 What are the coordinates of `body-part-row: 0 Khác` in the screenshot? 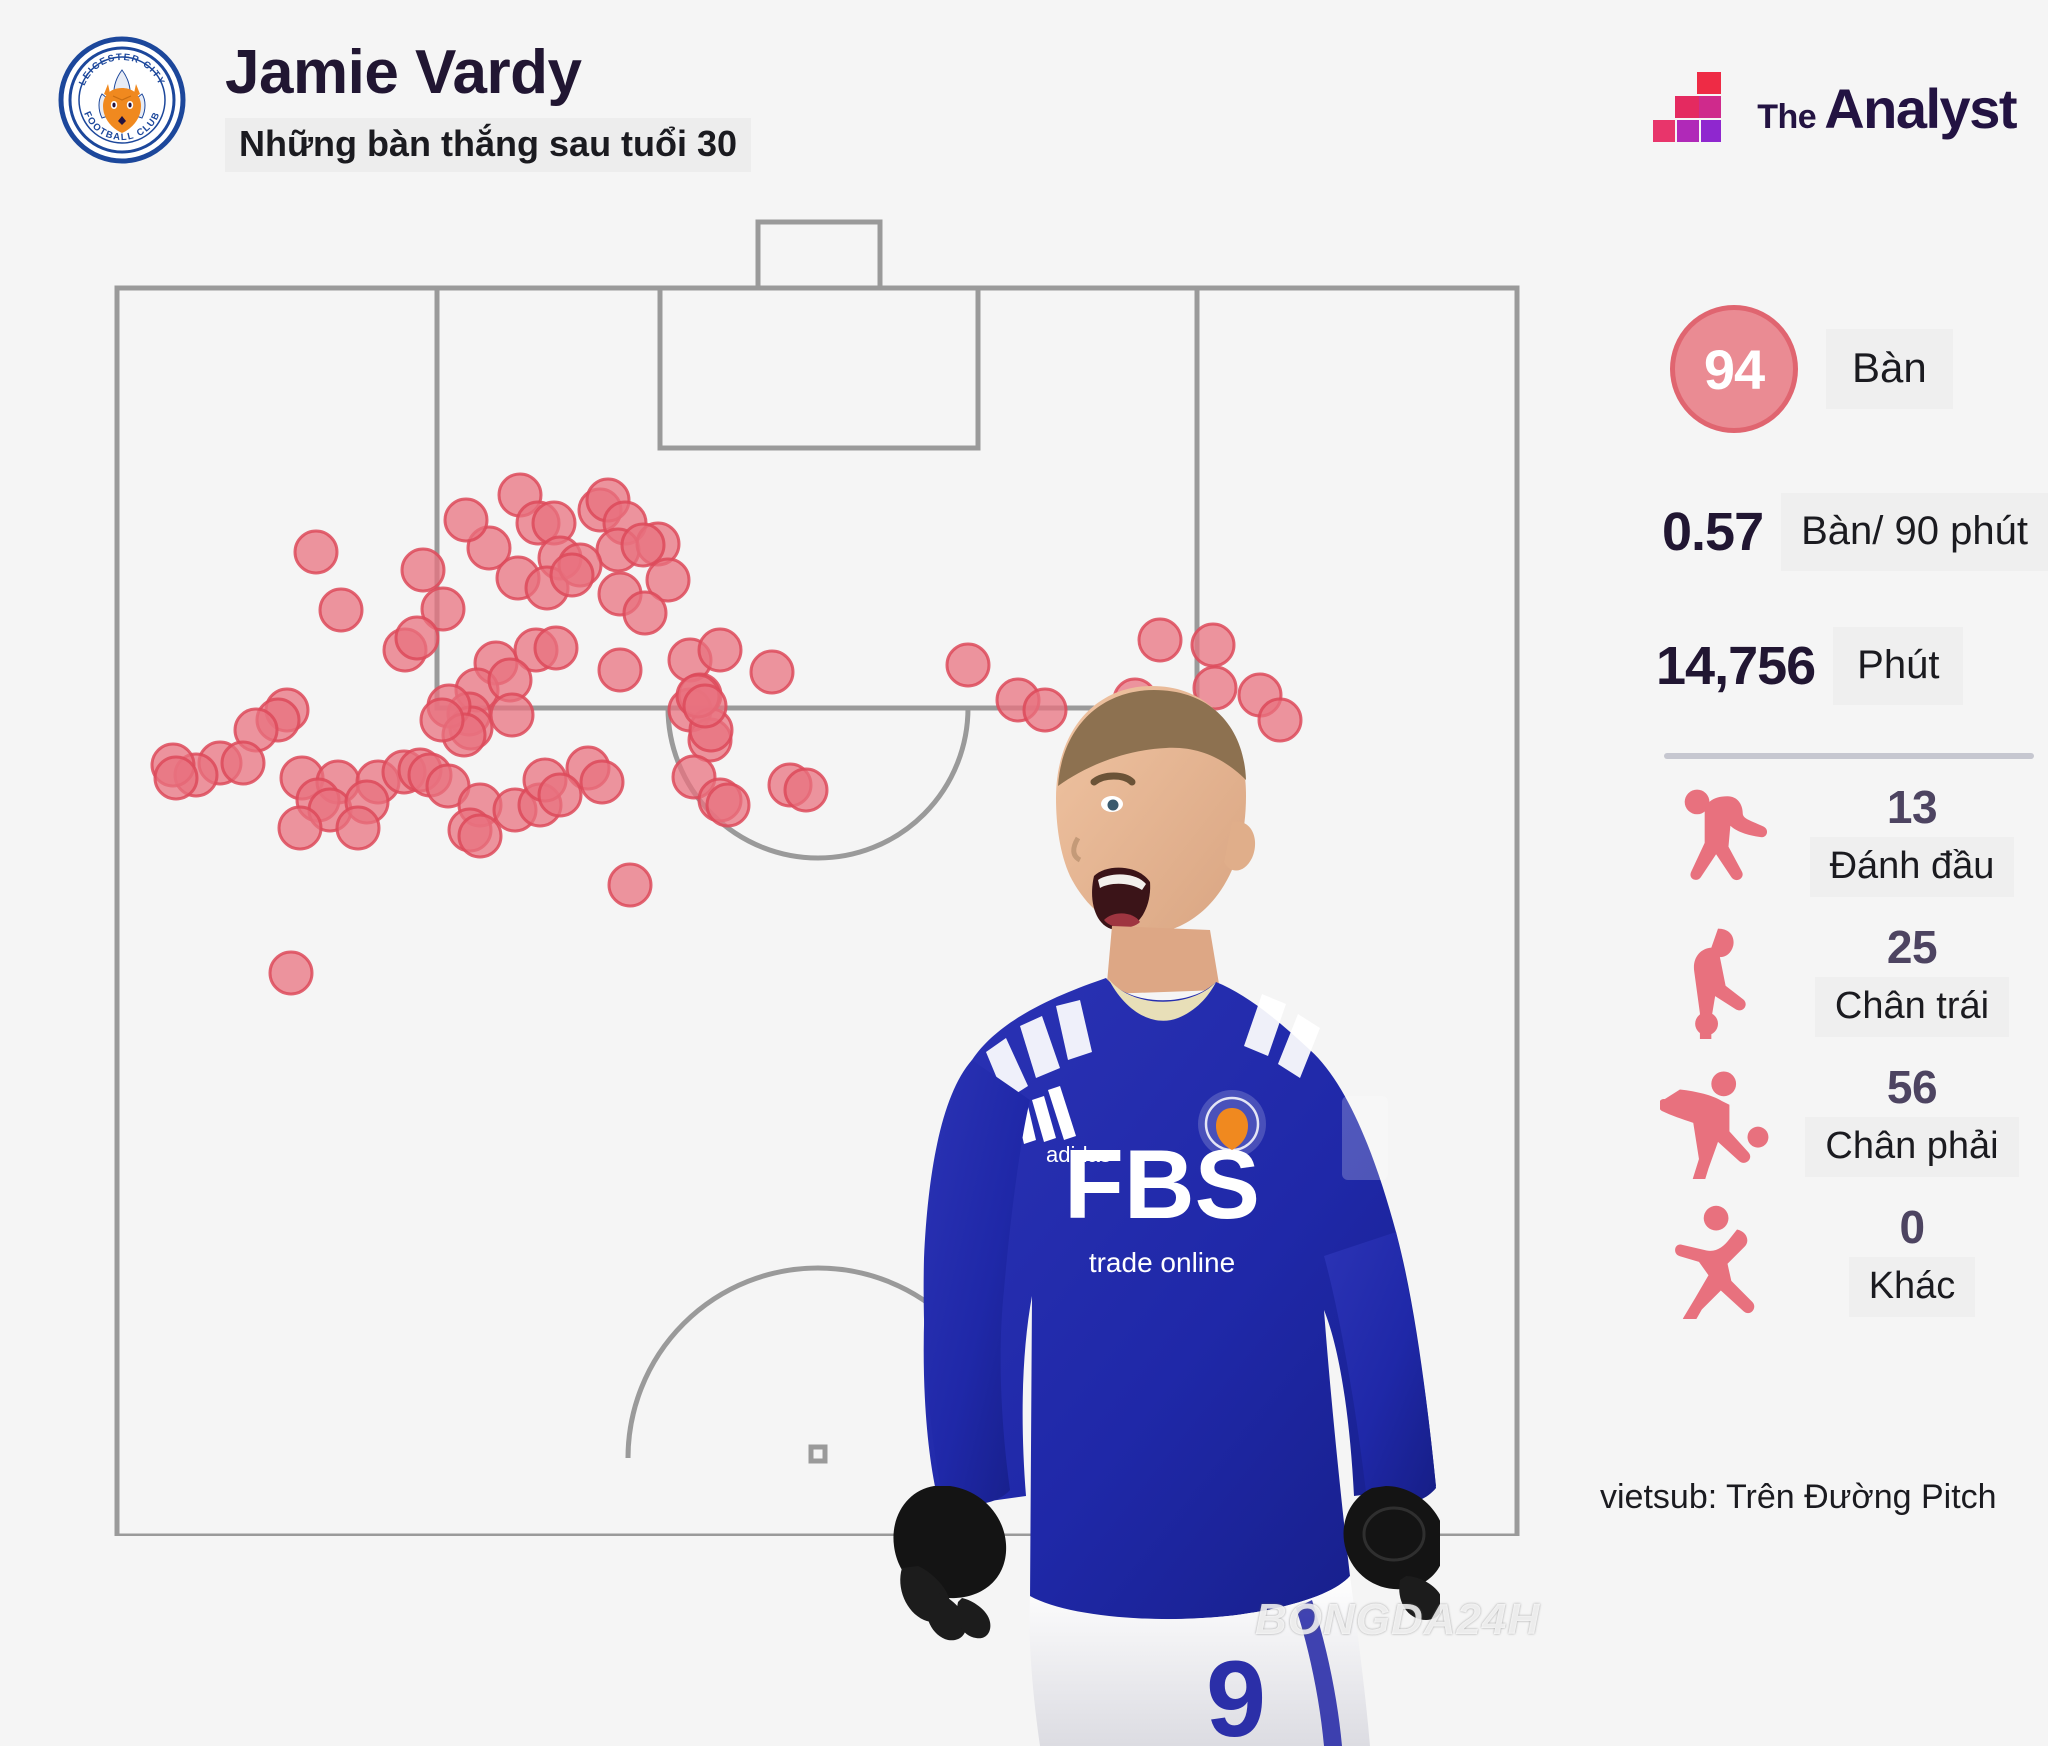 It's located at (1852, 1260).